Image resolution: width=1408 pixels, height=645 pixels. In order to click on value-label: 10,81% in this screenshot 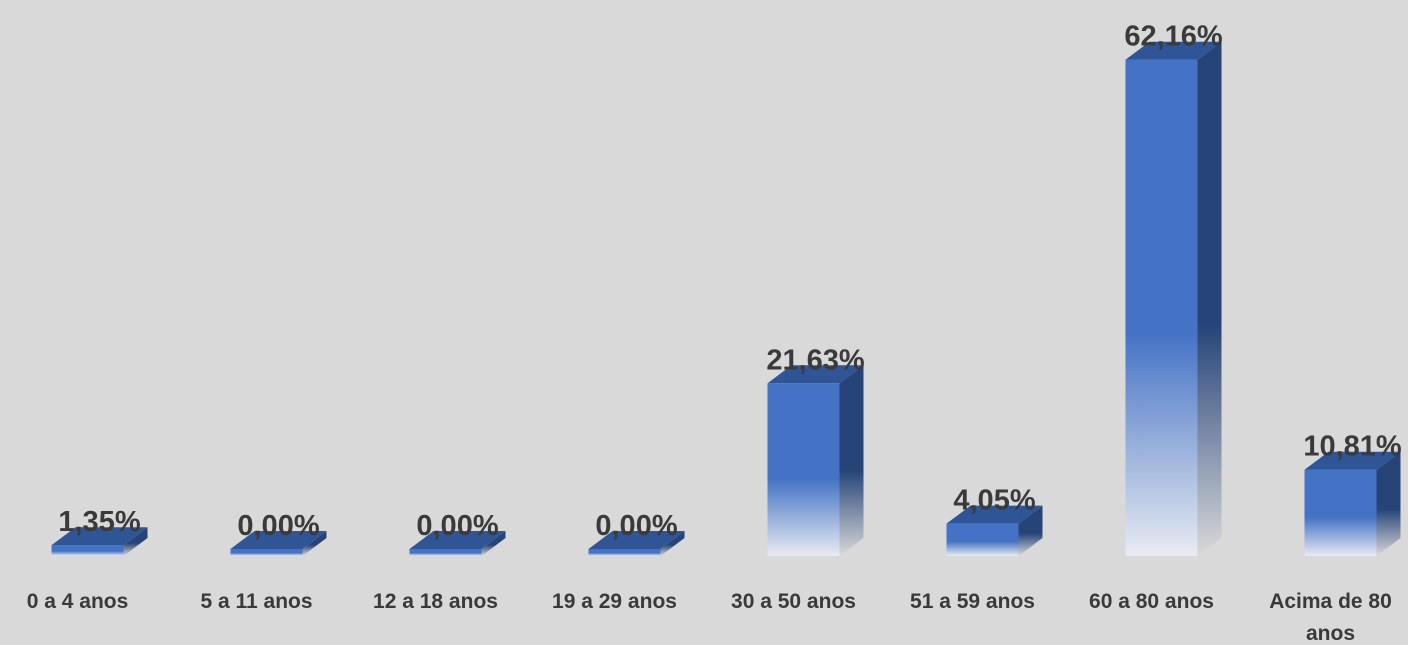, I will do `click(1352, 447)`.